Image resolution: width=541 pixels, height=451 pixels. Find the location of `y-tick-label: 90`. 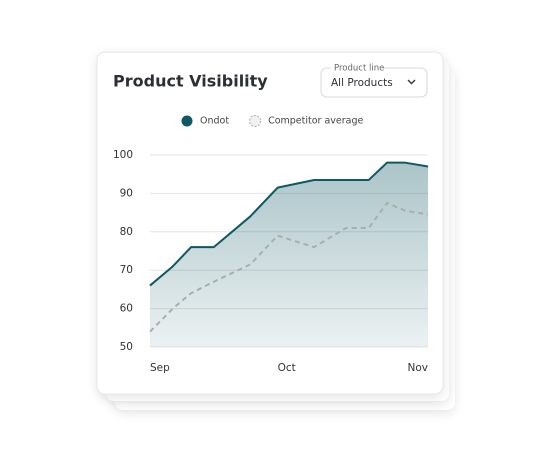

y-tick-label: 90 is located at coordinates (126, 193).